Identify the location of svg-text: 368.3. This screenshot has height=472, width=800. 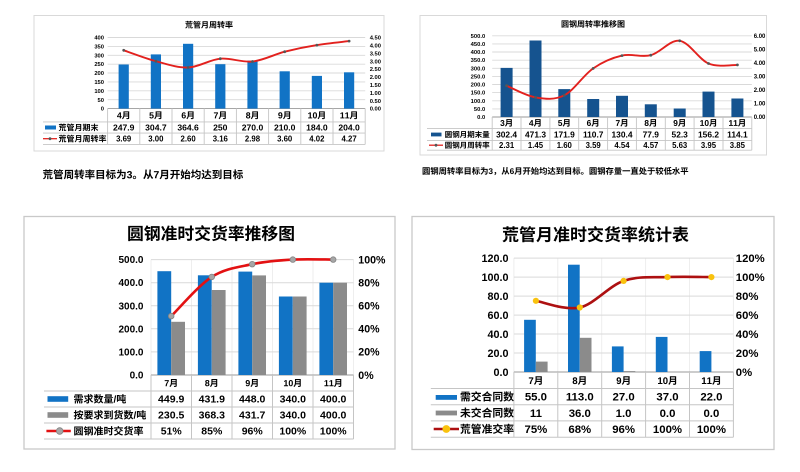
(212, 416).